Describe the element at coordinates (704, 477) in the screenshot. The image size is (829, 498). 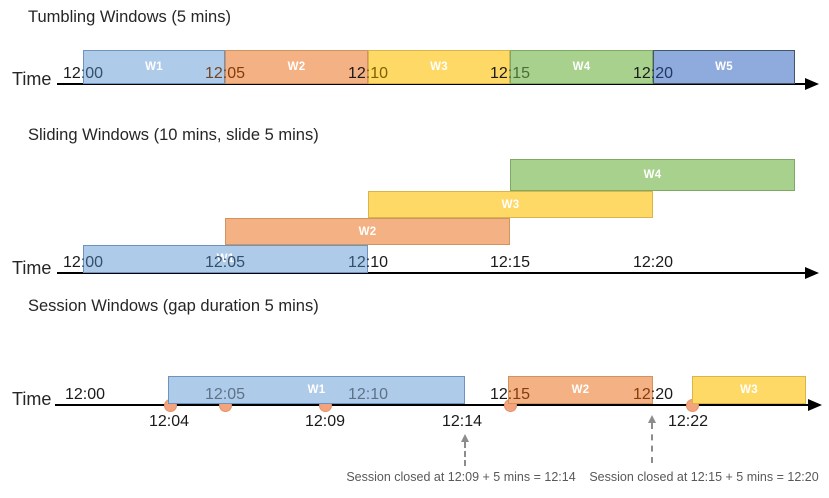
I see `session-closed-annotation: Session closed at 12:15 + 5 mins = 12:20` at that location.